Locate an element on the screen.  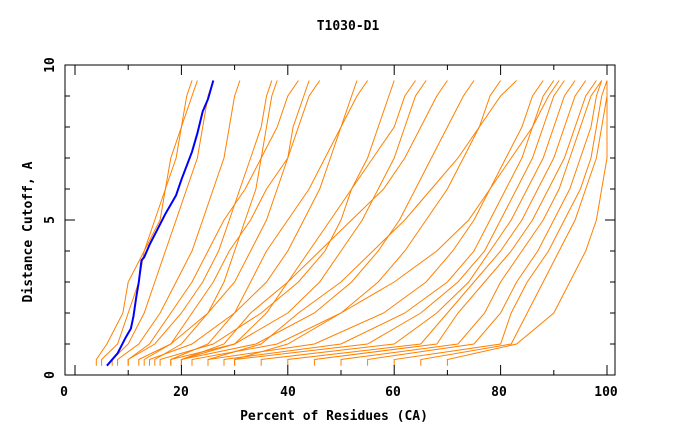
y-tick-label: 10 is located at coordinates (50, 65).